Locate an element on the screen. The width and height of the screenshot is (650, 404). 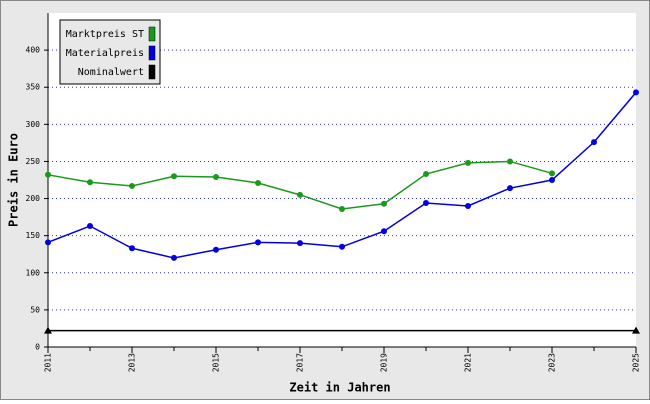
legend-label: Marktpreis ST is located at coordinates (105, 34).